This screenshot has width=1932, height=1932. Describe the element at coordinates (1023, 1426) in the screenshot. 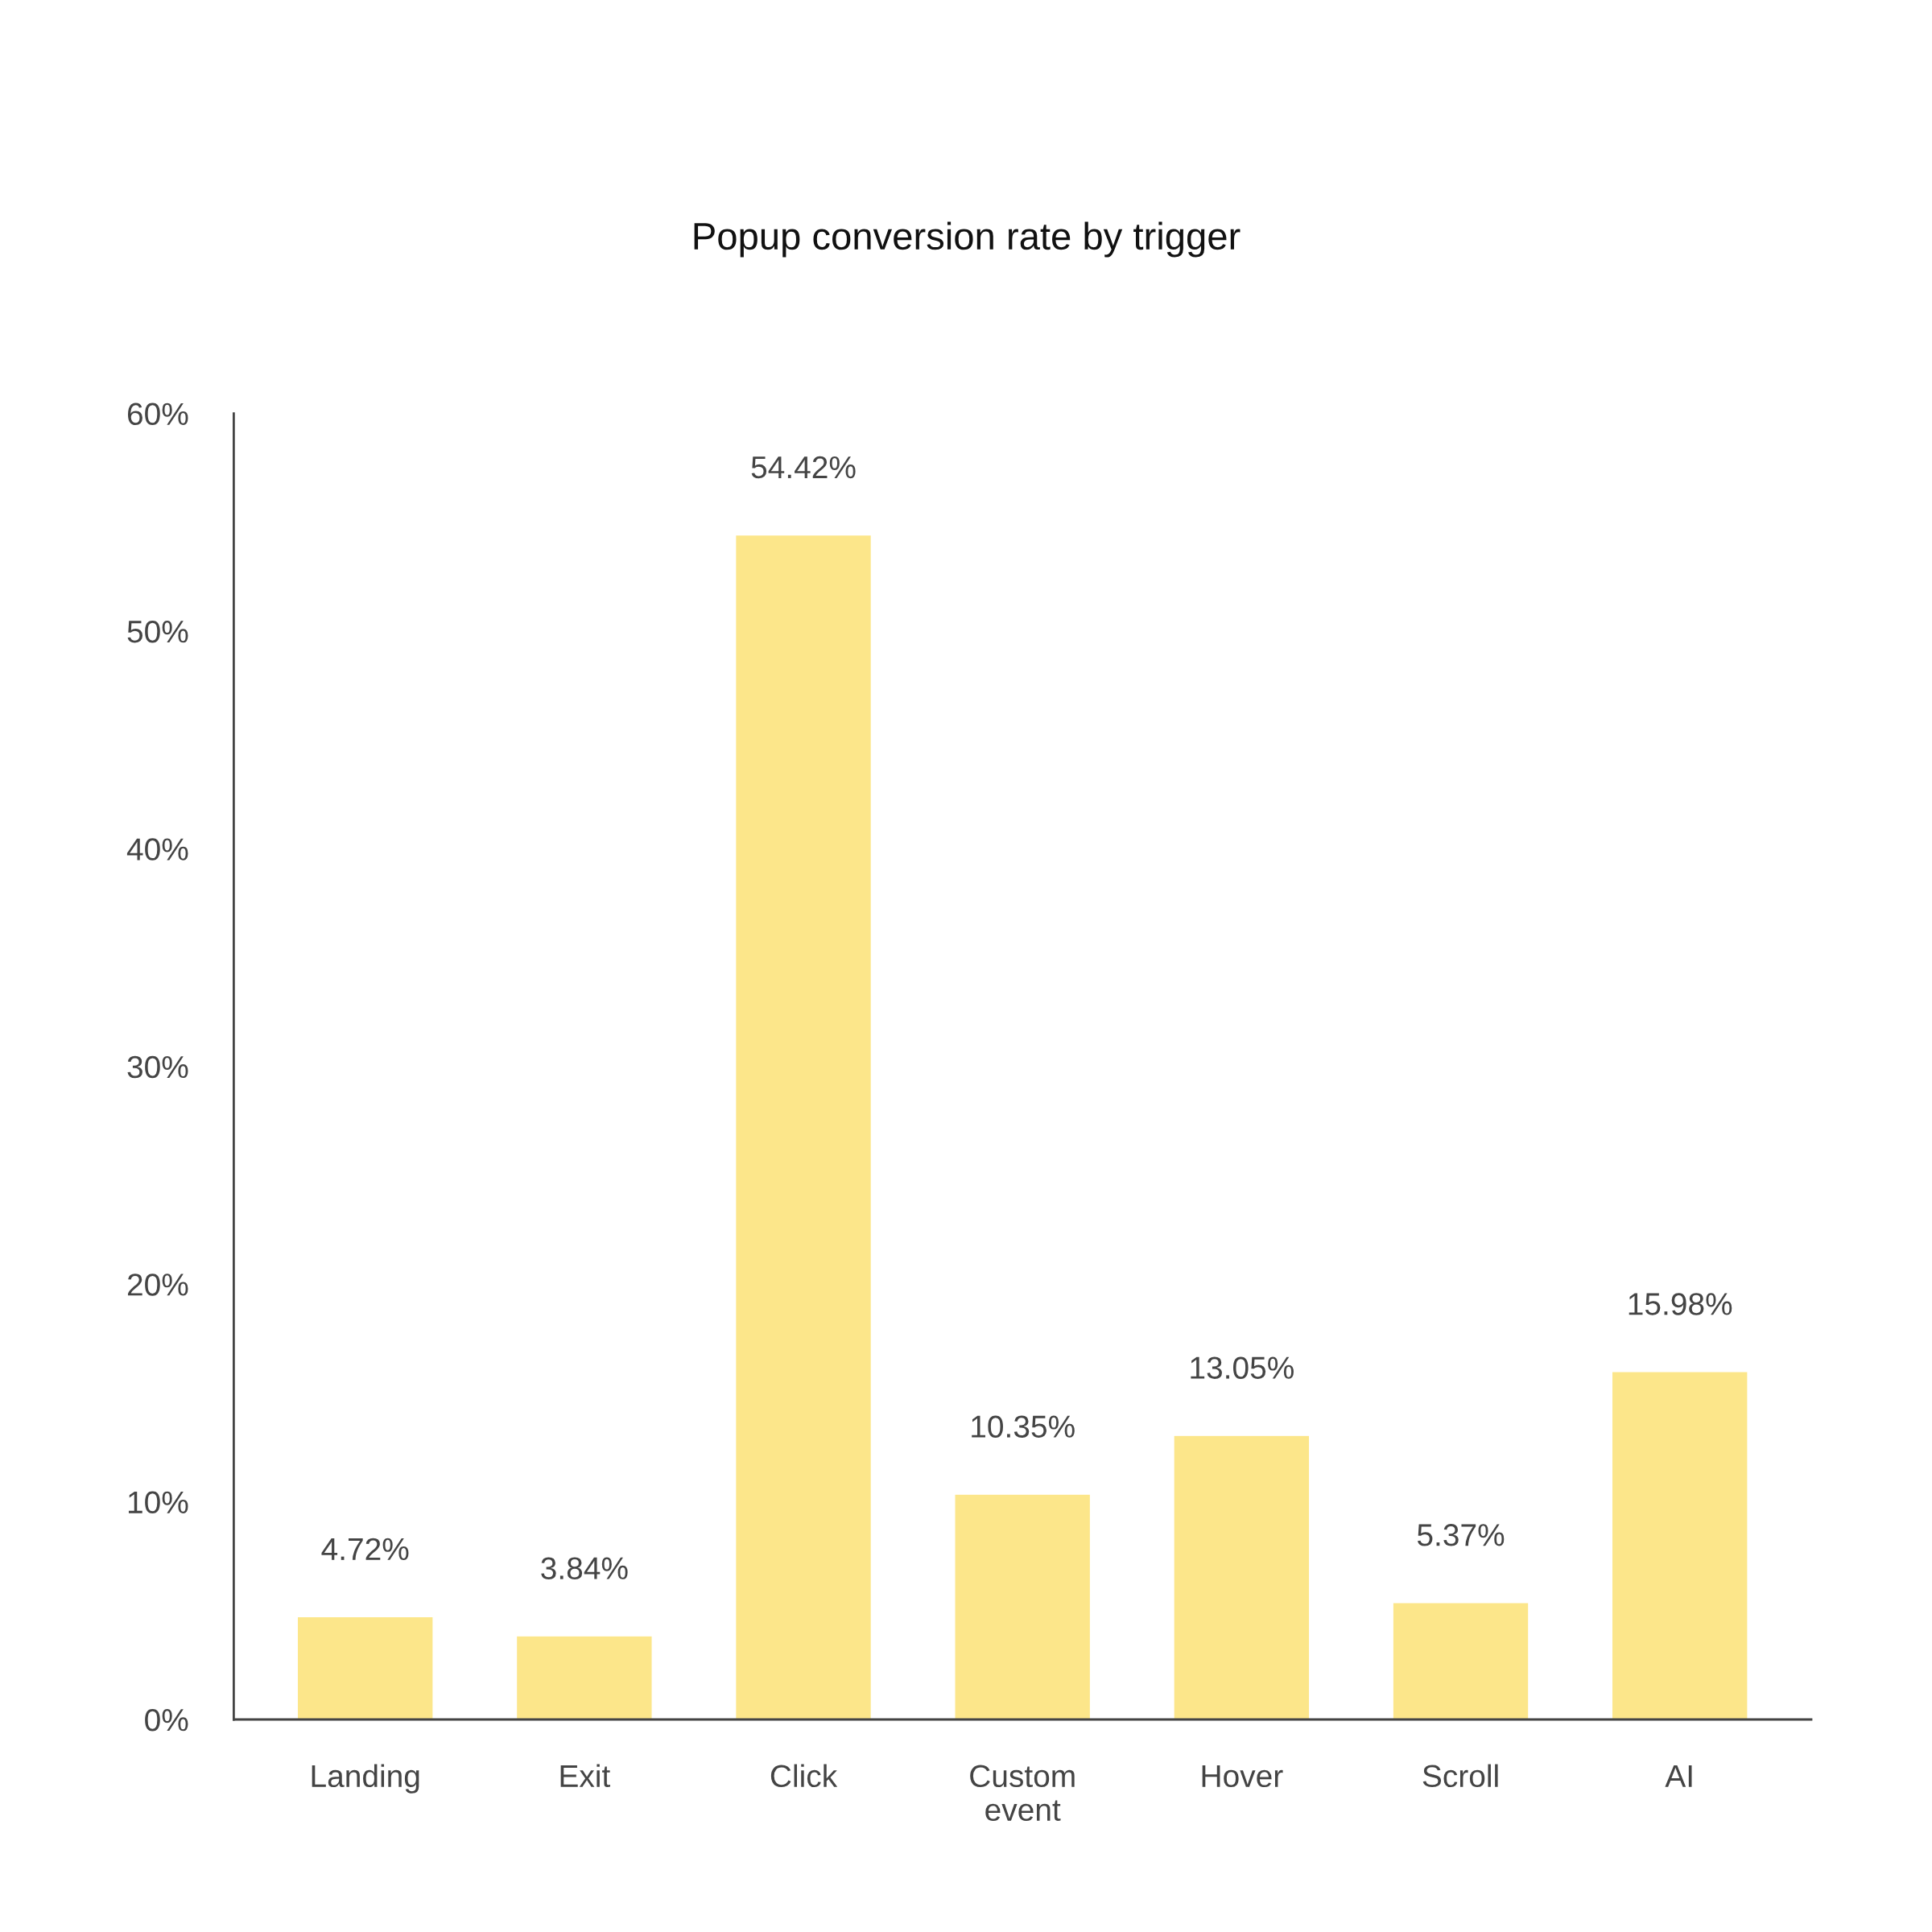

I see `data-label: 10.35%` at that location.